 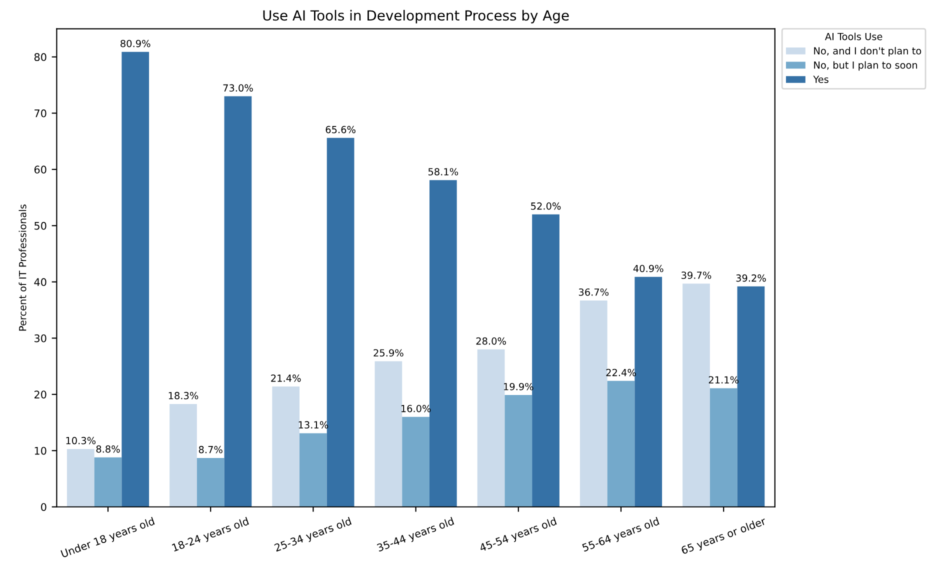 I want to click on y-tick-label: 80, so click(x=40, y=57).